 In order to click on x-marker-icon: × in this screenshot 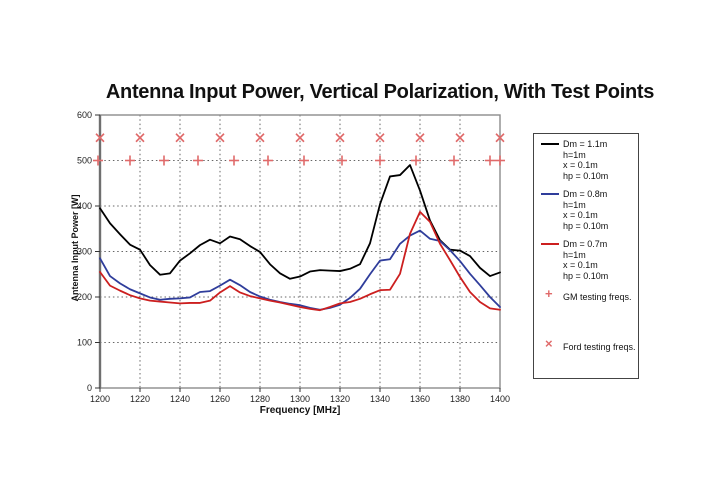, I will do `click(549, 343)`.